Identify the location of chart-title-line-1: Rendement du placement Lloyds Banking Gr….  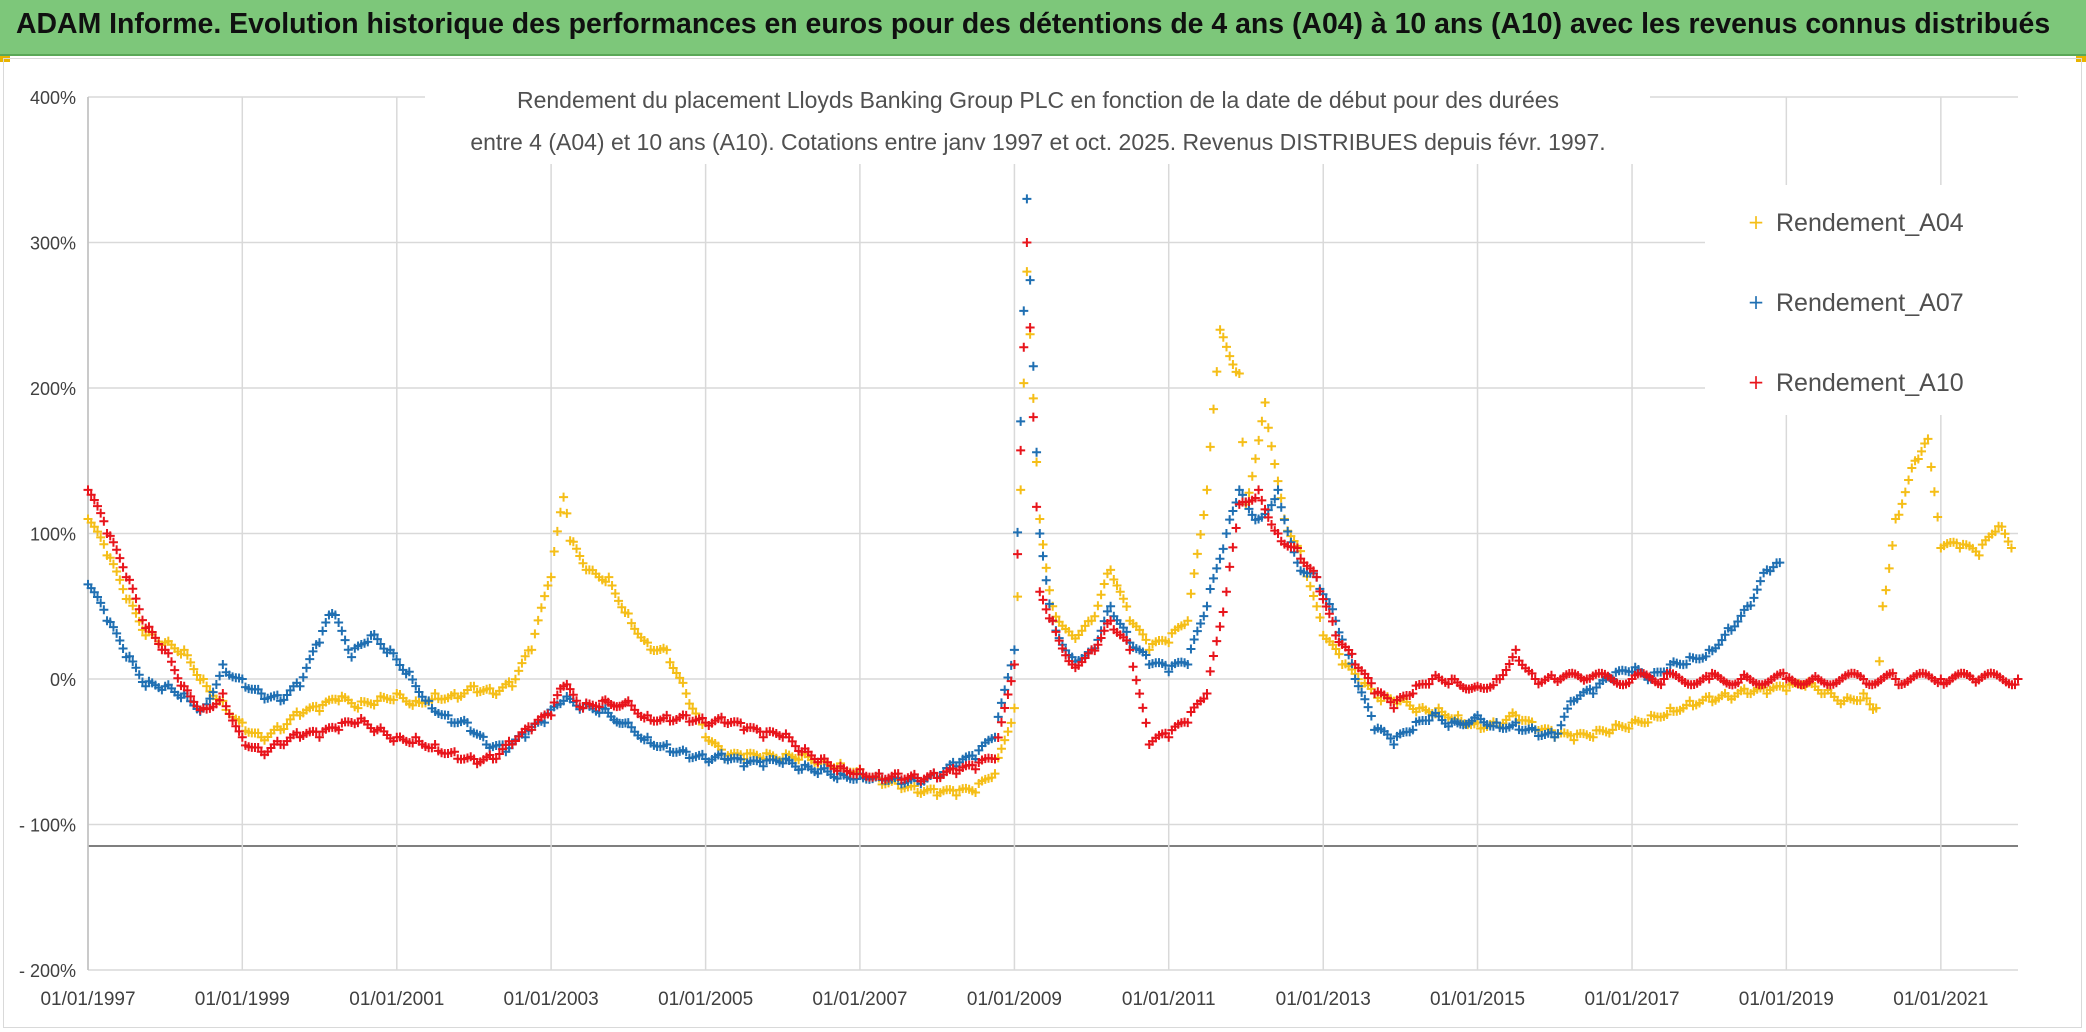
(1038, 100).